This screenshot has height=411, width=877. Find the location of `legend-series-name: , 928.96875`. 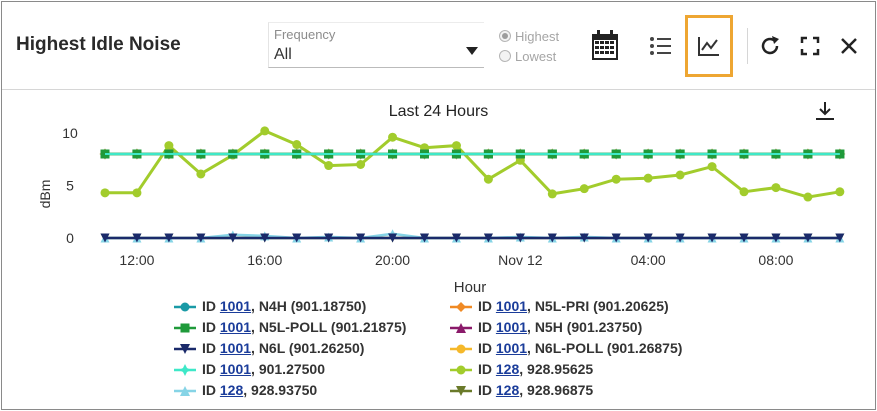

legend-series-name: , 928.96875 is located at coordinates (556, 390).